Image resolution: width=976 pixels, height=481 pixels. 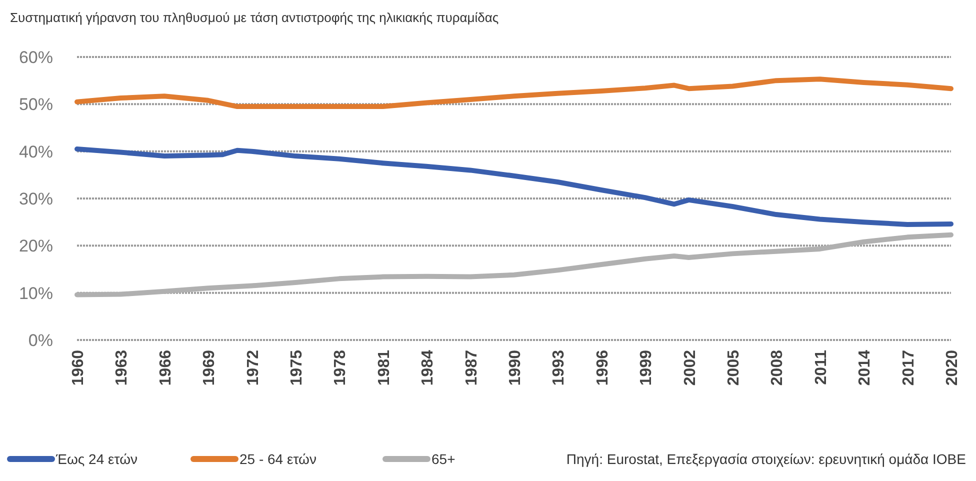 I want to click on x-tick-label: 1993, so click(x=559, y=368).